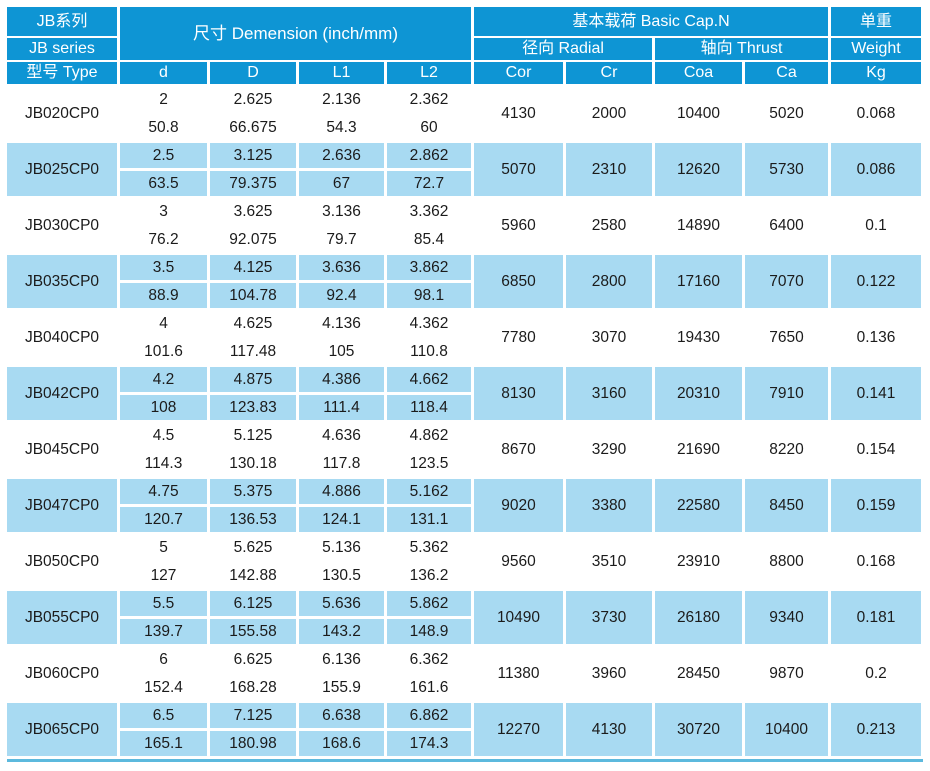 The width and height of the screenshot is (930, 771). I want to click on d-inch-cell: 5.5, so click(163, 603).